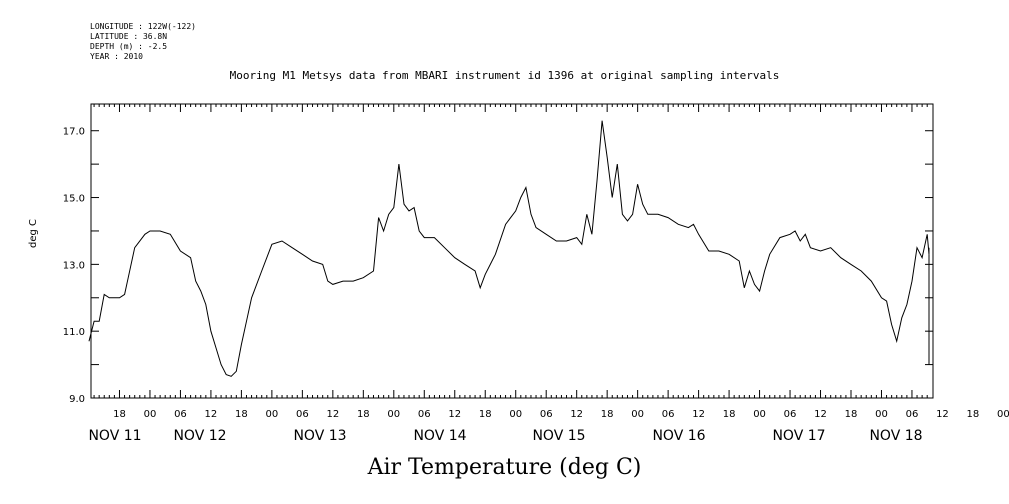 This screenshot has width=1009, height=504. What do you see at coordinates (114, 436) in the screenshot?
I see `x-day-label: NOV 11` at bounding box center [114, 436].